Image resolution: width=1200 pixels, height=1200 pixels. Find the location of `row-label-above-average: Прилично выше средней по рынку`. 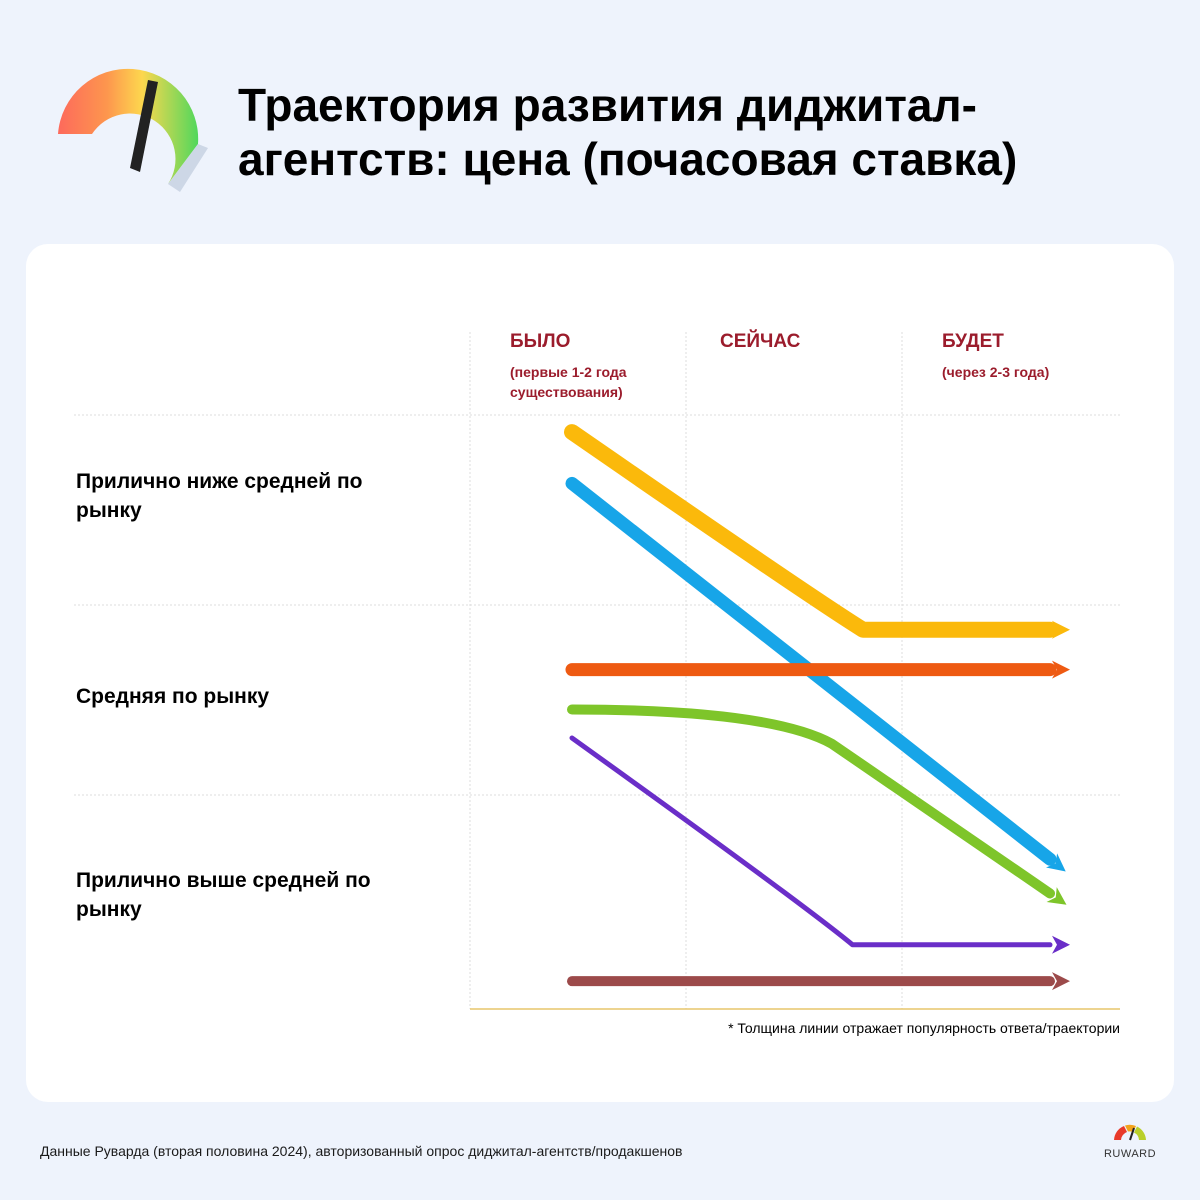

row-label-above-average: Прилично выше средней по рынку is located at coordinates (223, 895).